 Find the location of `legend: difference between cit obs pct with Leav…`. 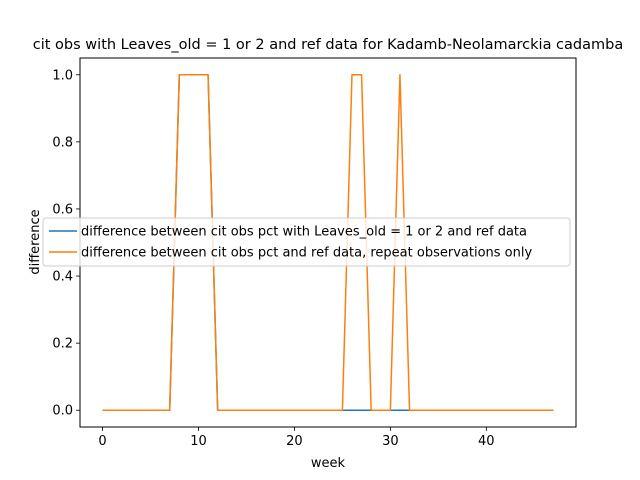

legend: difference between cit obs pct with Leav… is located at coordinates (306, 242).